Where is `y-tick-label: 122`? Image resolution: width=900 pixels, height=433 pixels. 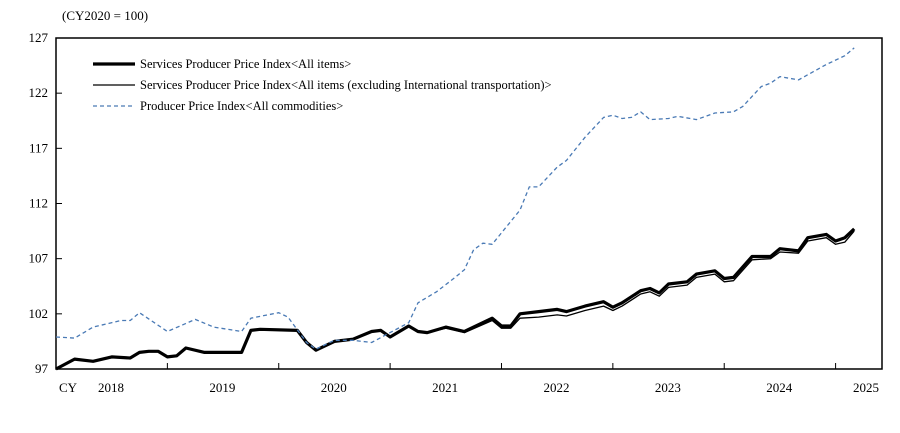 y-tick-label: 122 is located at coordinates (39, 92).